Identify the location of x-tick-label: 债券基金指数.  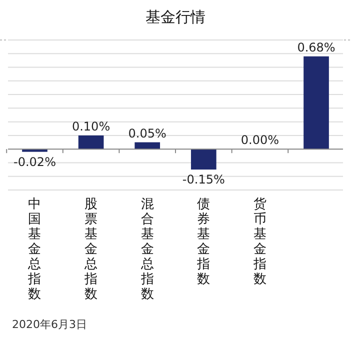
(203, 242).